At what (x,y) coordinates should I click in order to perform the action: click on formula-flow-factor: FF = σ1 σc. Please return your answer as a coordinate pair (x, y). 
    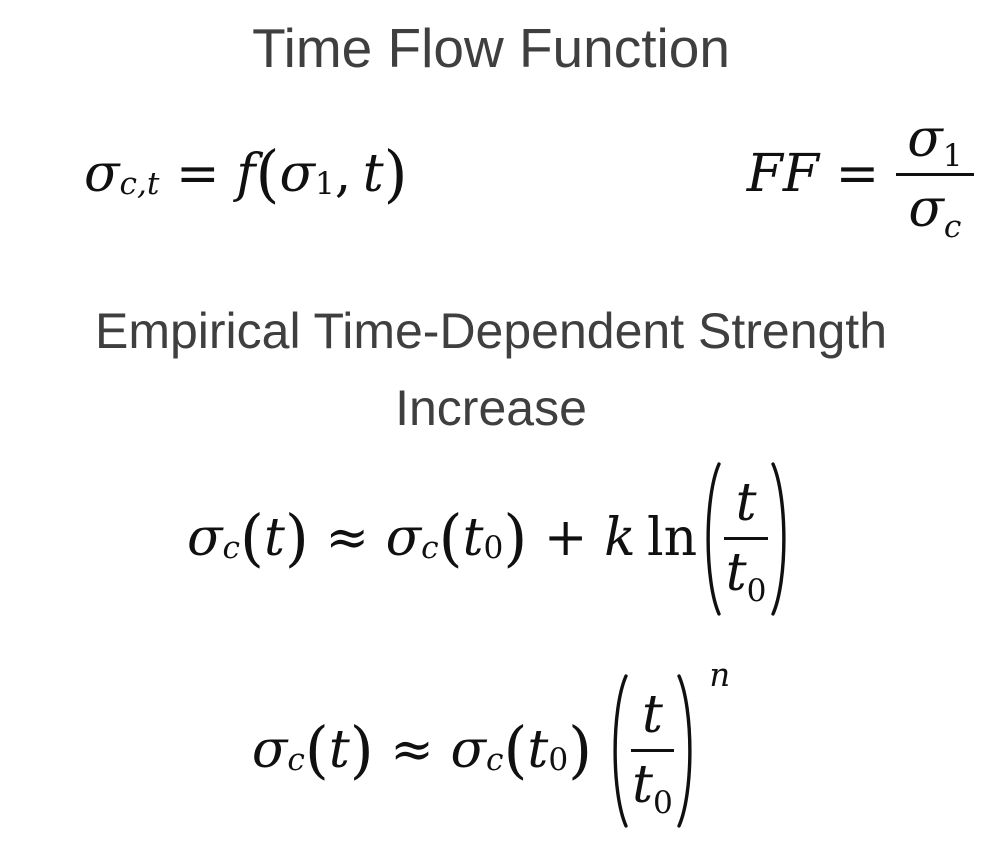
    Looking at the image, I should click on (860, 175).